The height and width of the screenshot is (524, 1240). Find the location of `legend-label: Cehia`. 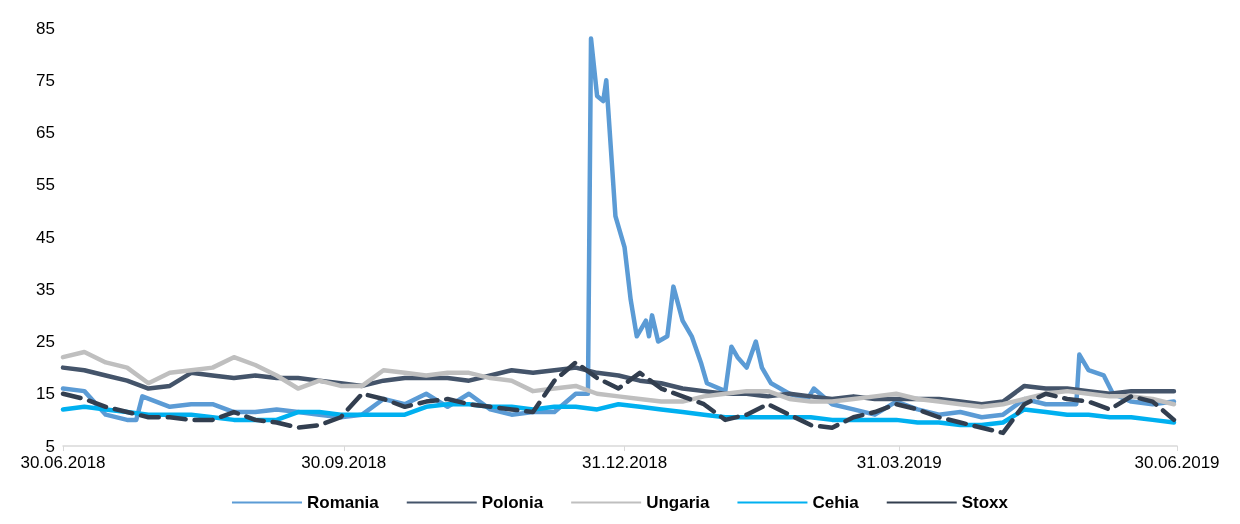

legend-label: Cehia is located at coordinates (836, 502).